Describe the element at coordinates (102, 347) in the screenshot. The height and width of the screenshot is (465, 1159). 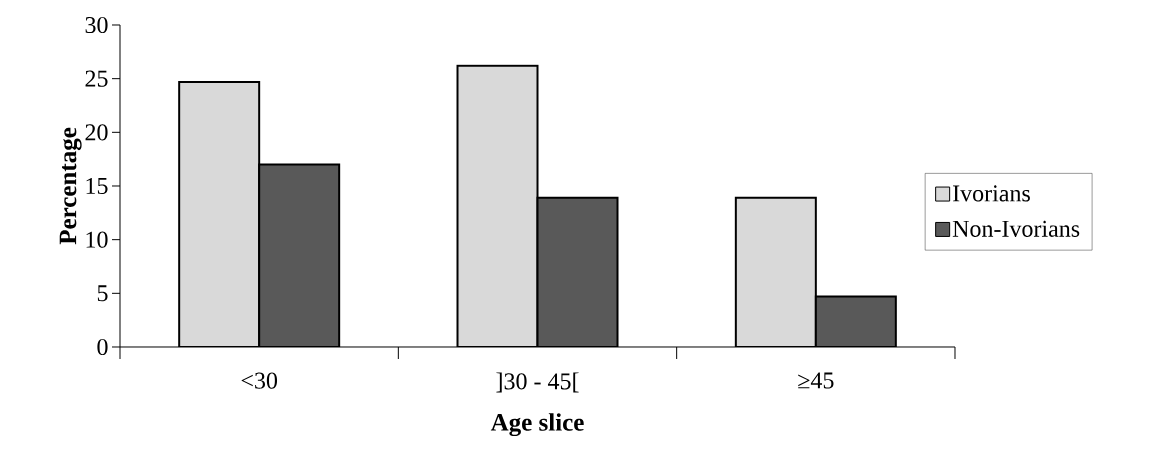
I see `y-tick-label: 0` at that location.